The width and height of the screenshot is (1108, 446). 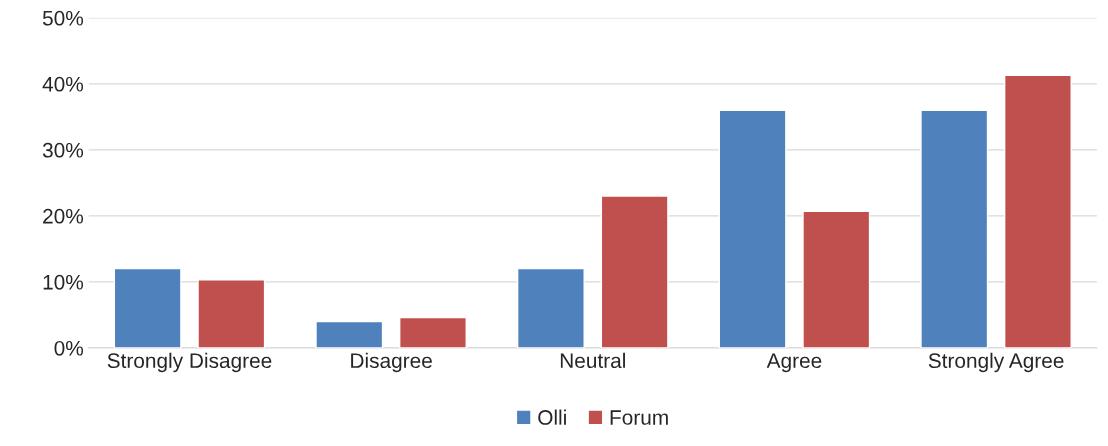 I want to click on legend-label: Olli, so click(x=552, y=417).